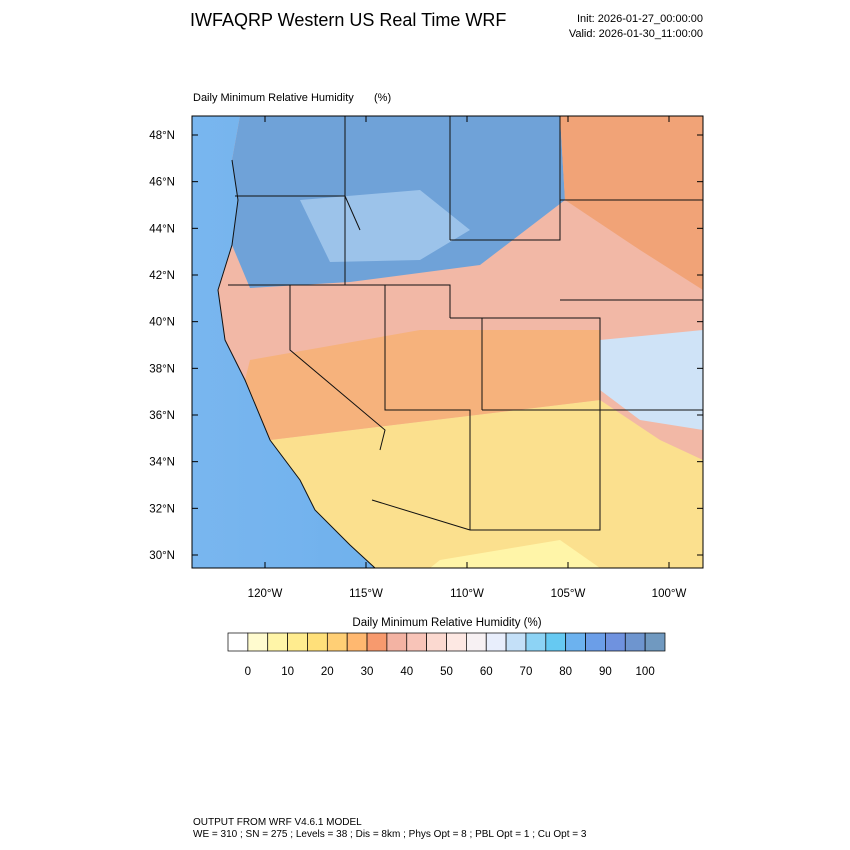  I want to click on colorbar-label: 40, so click(406, 672).